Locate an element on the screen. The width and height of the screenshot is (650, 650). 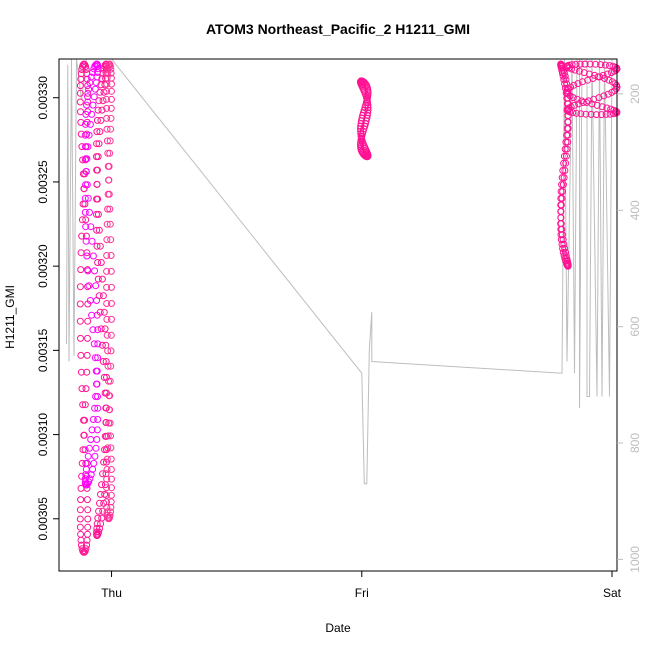
right-tick-label: 200 is located at coordinates (635, 94).